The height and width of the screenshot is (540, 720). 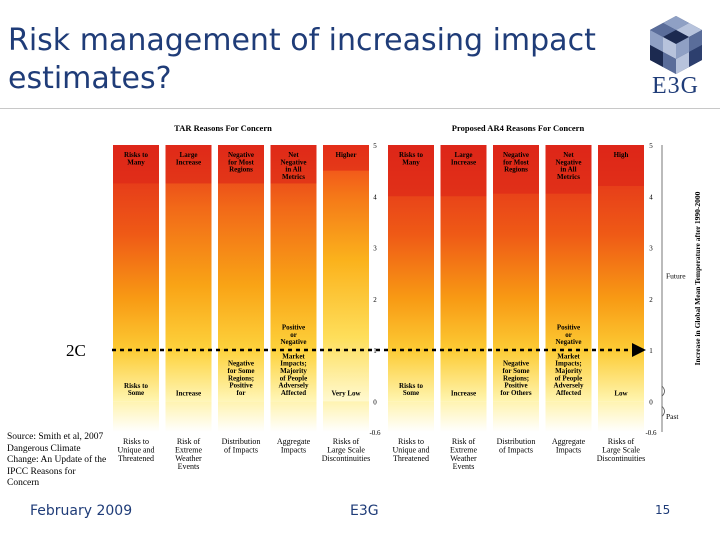 What do you see at coordinates (135, 450) in the screenshot?
I see `tar-category-1: Risks to Unique and Threatened` at bounding box center [135, 450].